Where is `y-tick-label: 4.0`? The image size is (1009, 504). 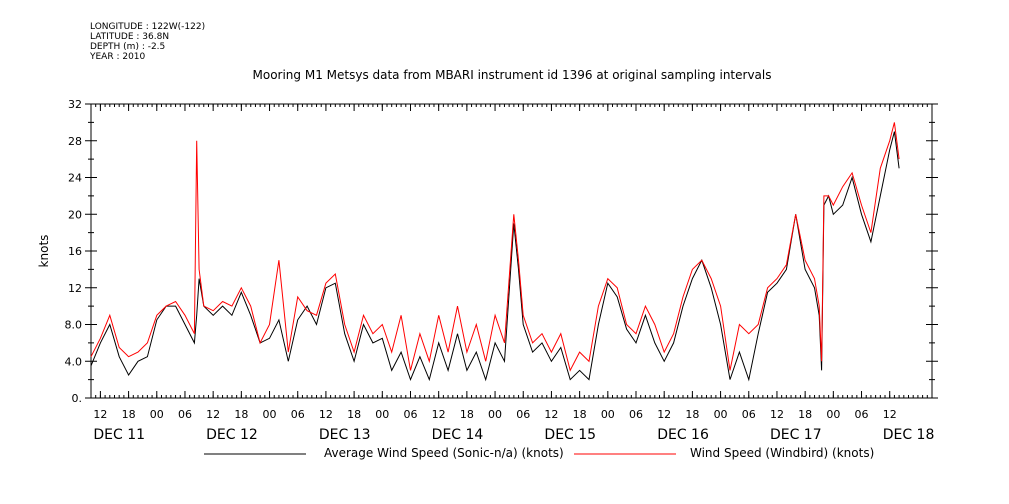
y-tick-label: 4.0 is located at coordinates (74, 361).